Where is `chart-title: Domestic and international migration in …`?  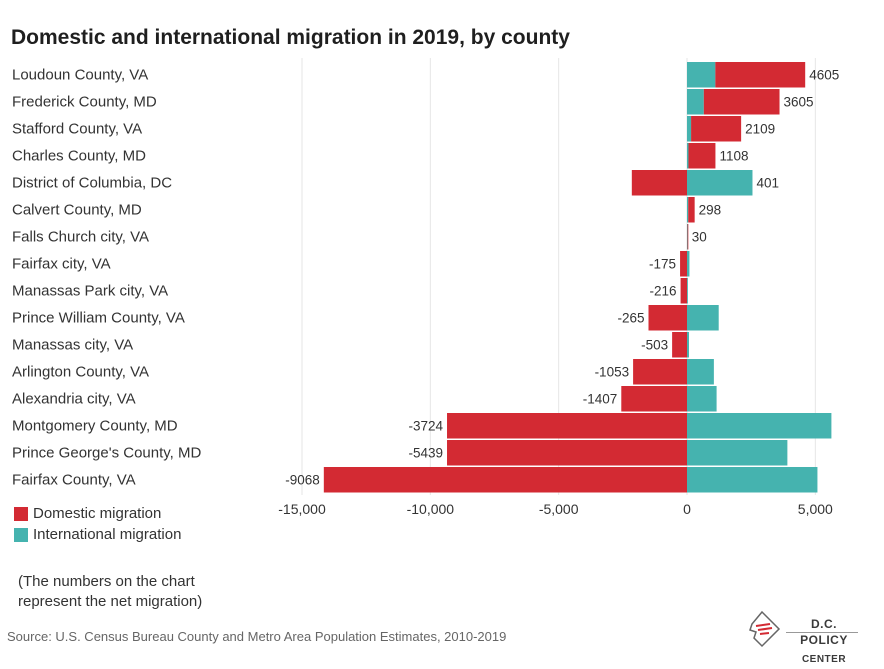
chart-title: Domestic and international migration in … is located at coordinates (290, 37).